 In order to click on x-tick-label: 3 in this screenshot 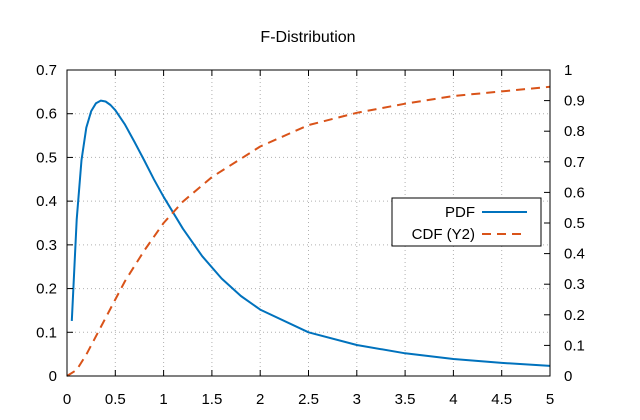, I will do `click(357, 399)`.